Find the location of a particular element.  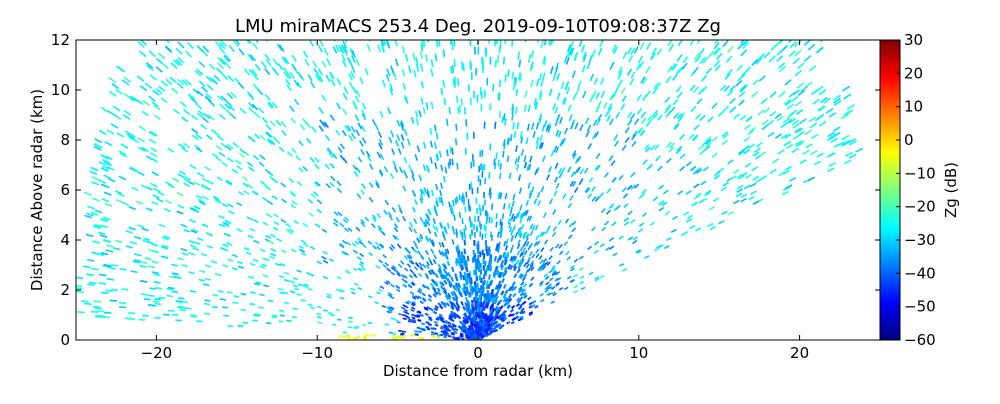

y-axis-label: Distance Above radar (km) is located at coordinates (37, 190).